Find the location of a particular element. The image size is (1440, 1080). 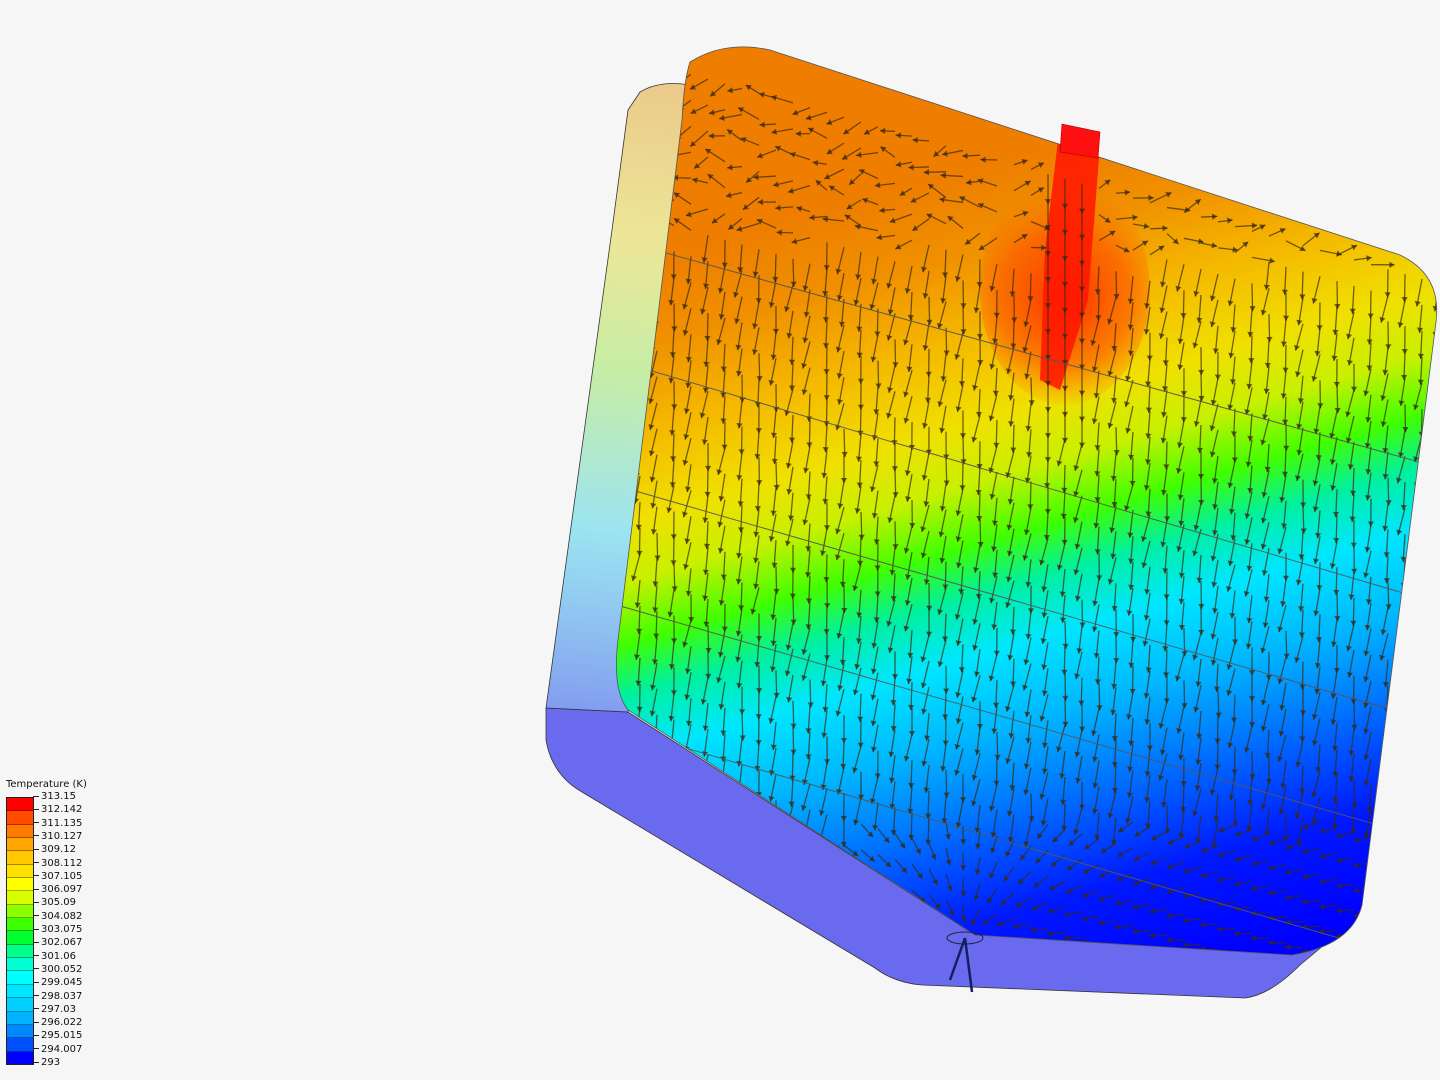

legend-tick-label: 295.015 is located at coordinates (57, 1036).